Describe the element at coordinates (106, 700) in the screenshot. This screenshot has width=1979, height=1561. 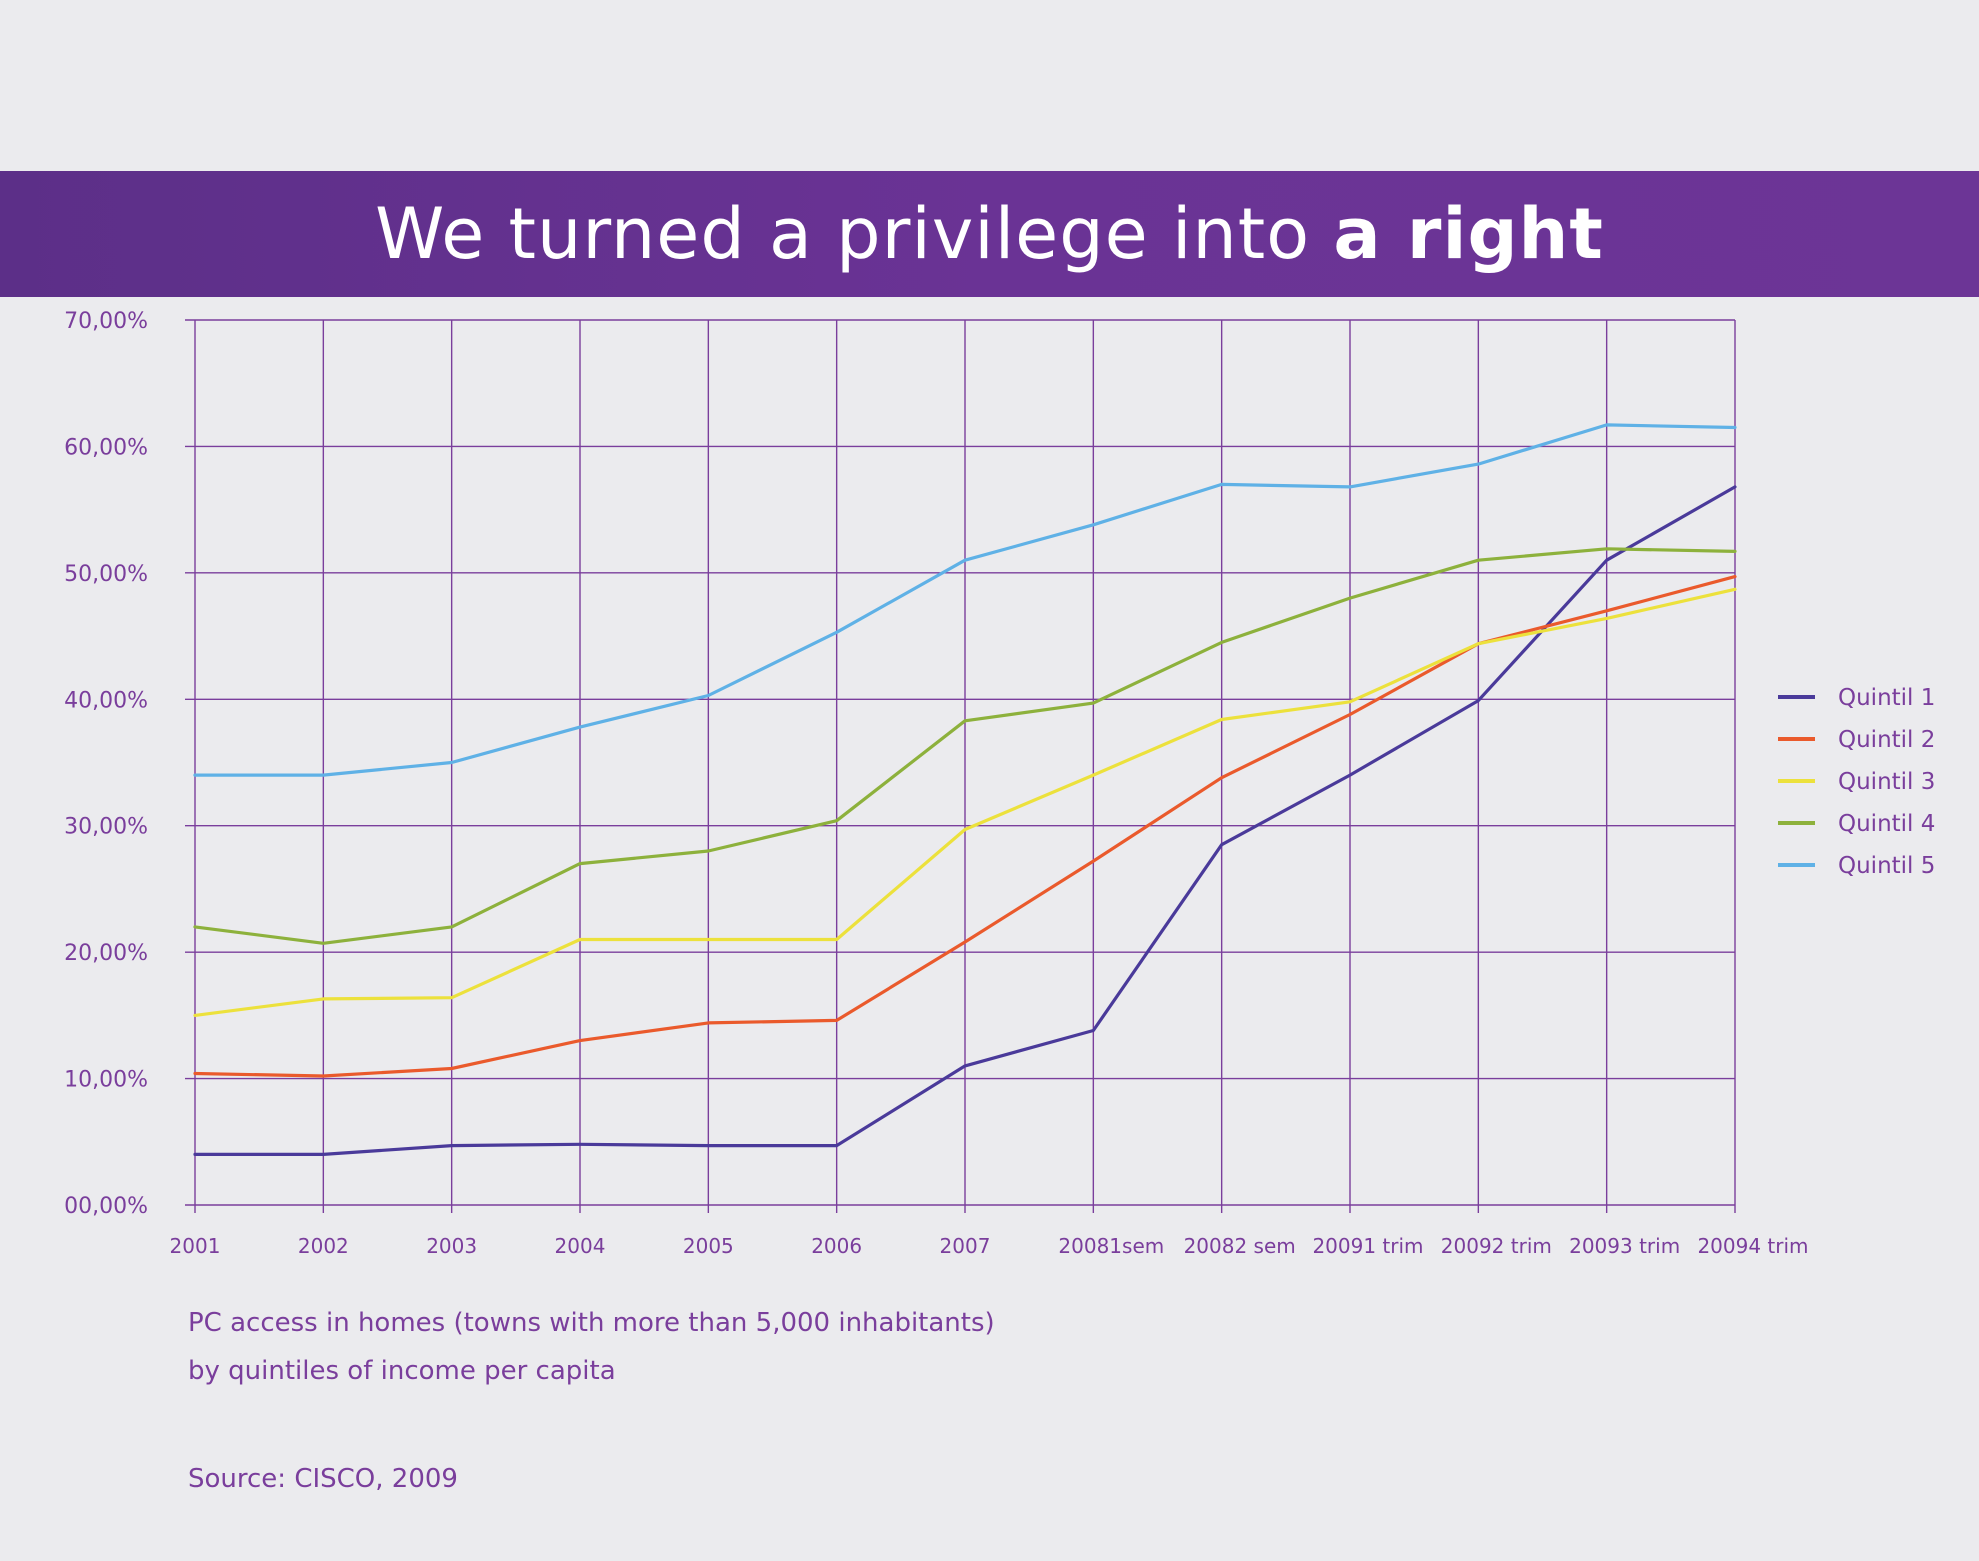
I see `y-tick-label: 40,00%` at that location.